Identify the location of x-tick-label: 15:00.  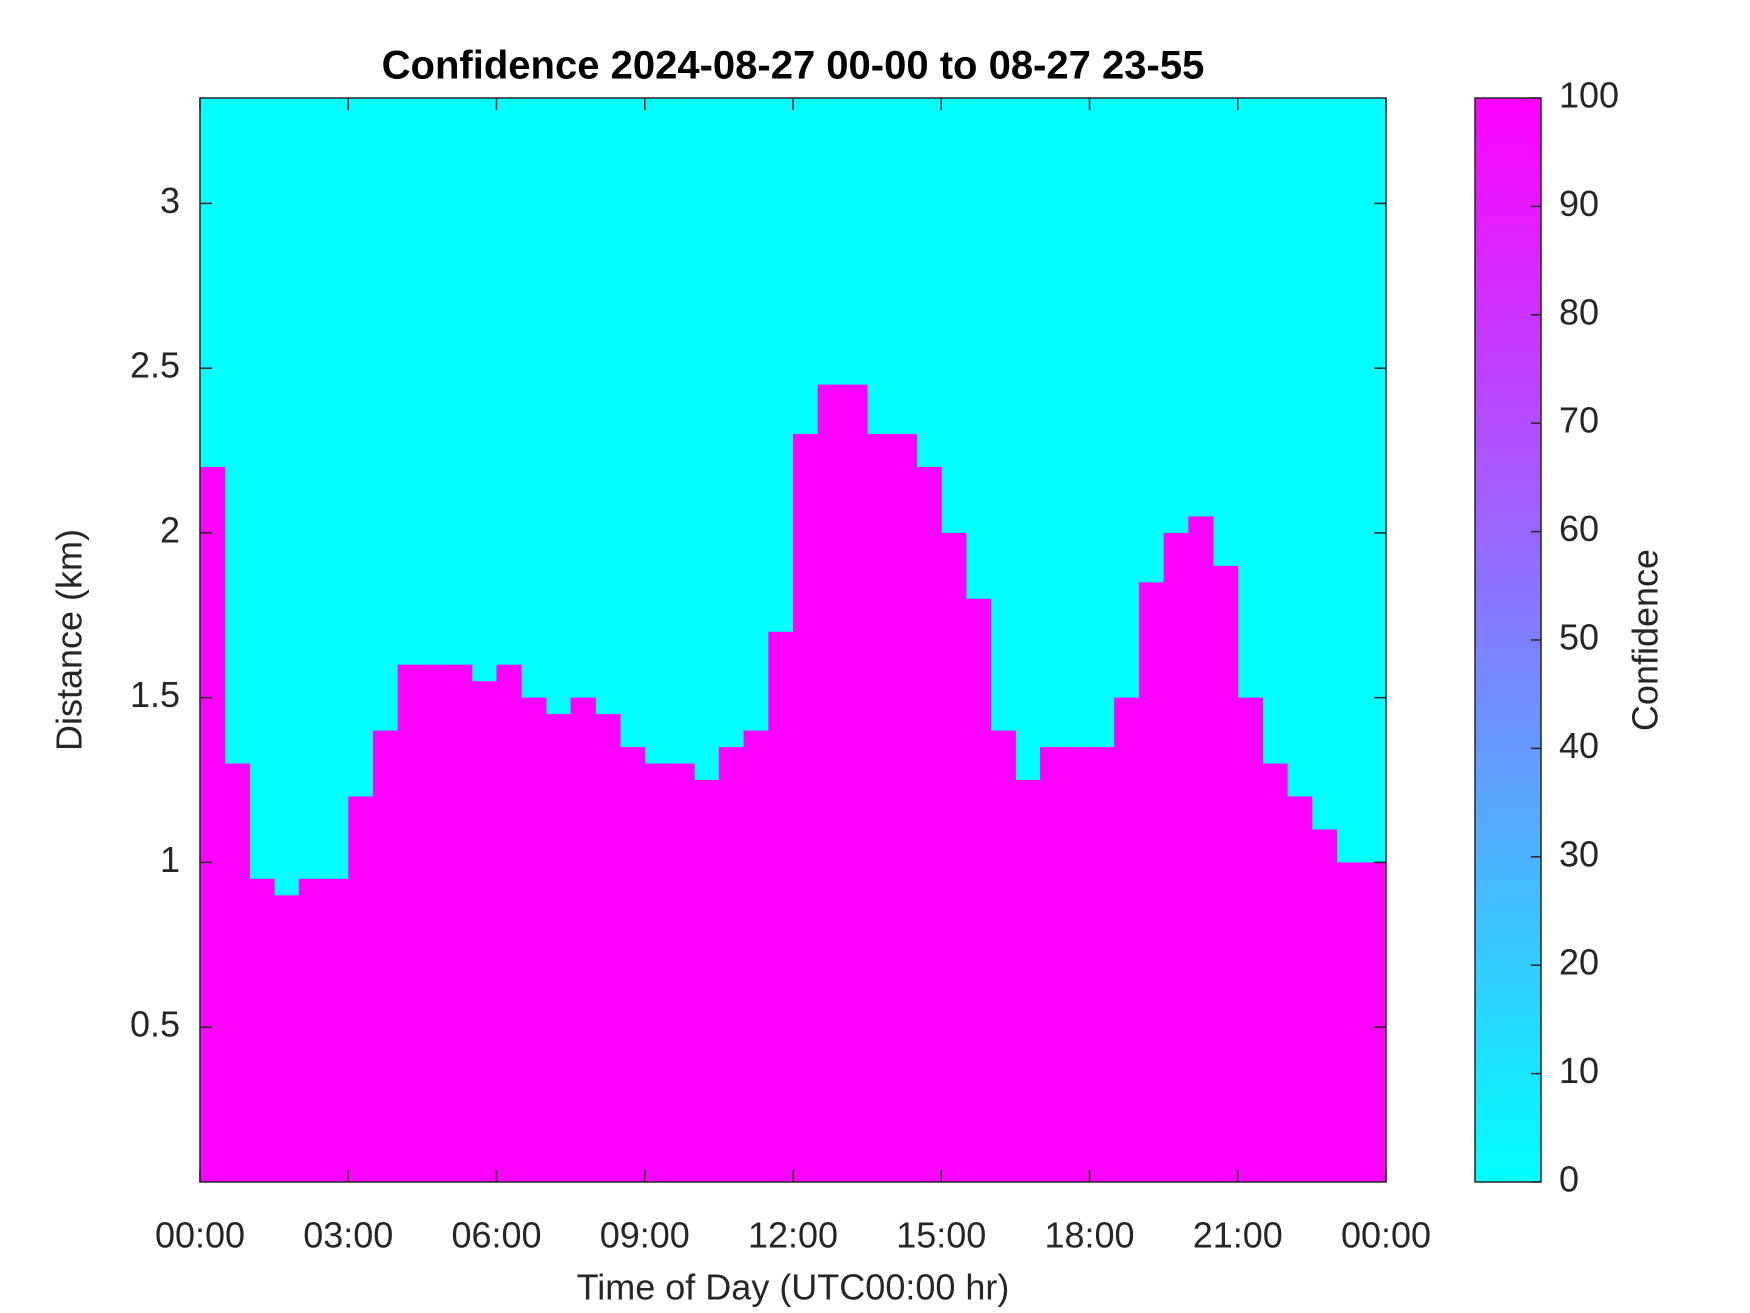
(941, 1235).